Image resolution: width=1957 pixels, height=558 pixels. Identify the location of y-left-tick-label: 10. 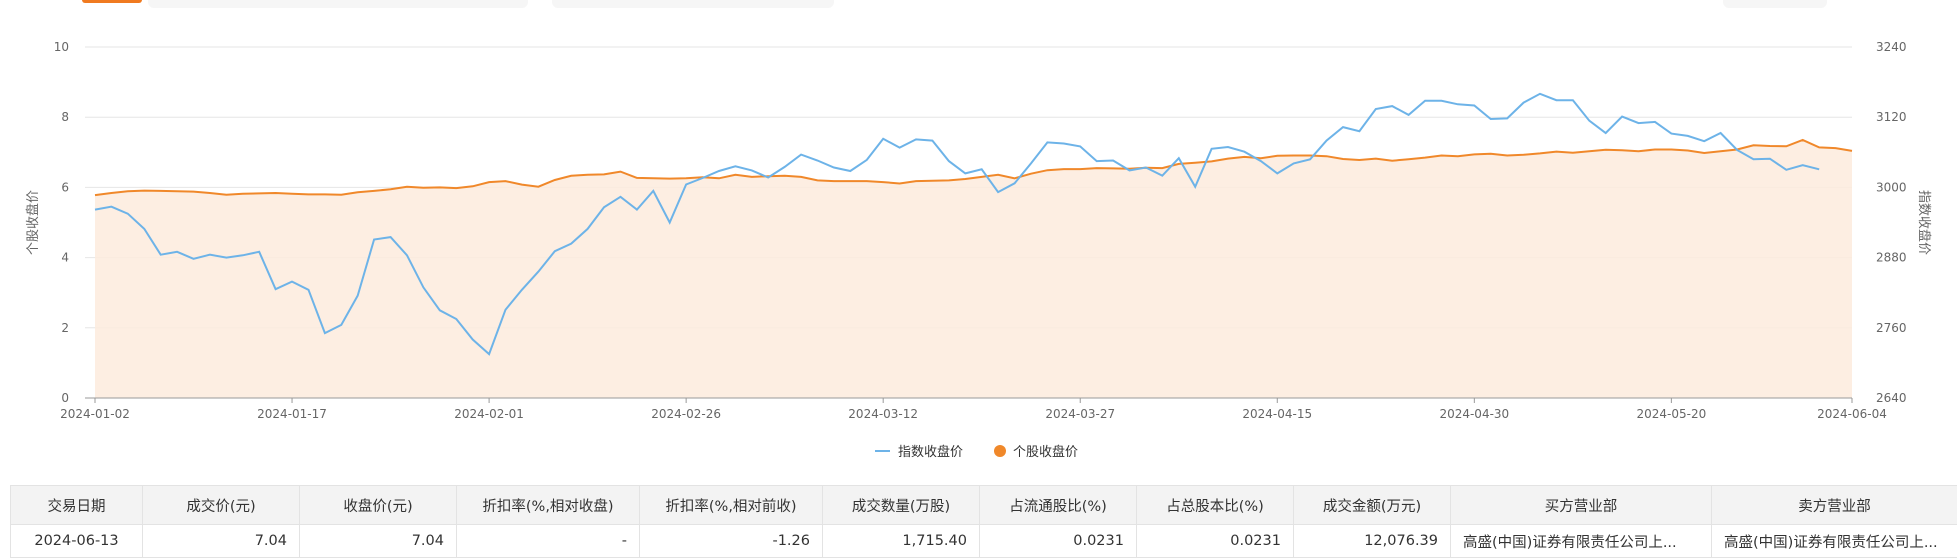
(61, 47).